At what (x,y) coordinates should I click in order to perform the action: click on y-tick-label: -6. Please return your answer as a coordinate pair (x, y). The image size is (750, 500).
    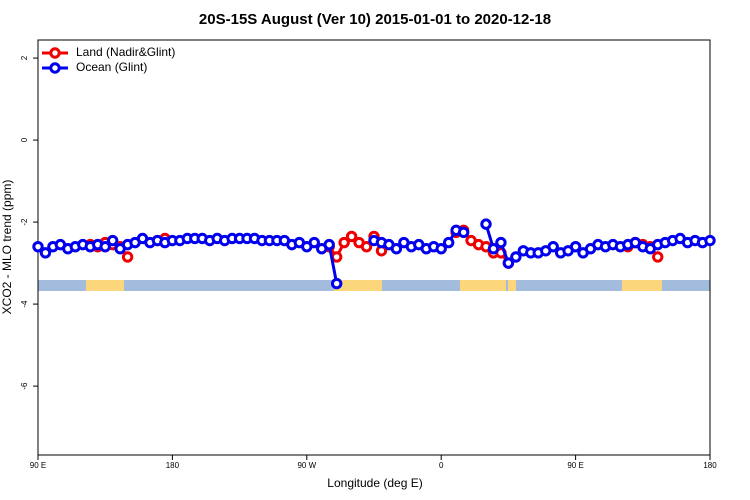
    Looking at the image, I should click on (24, 386).